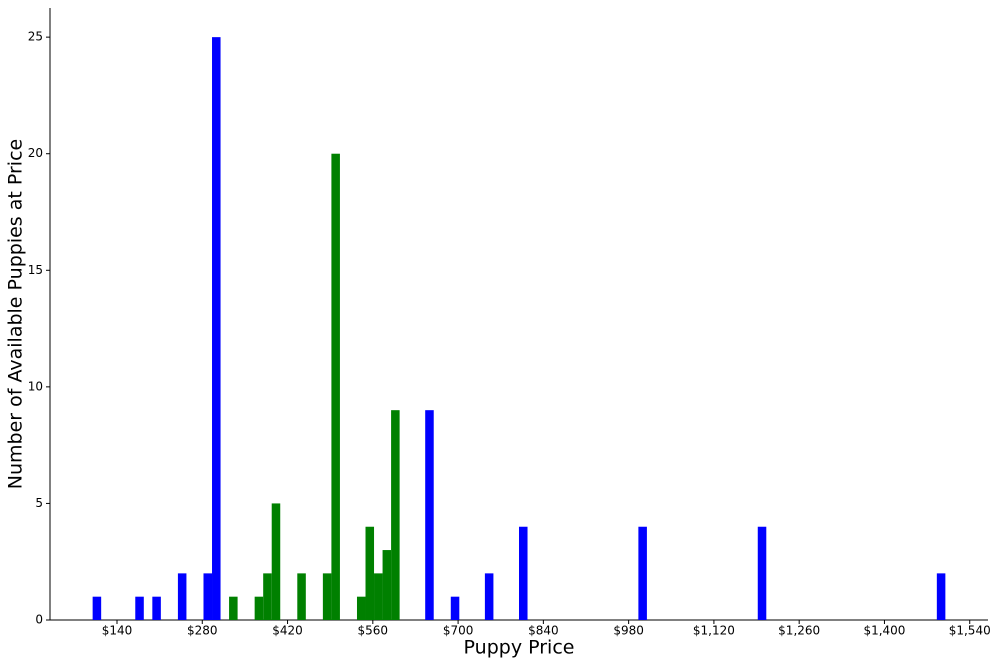  I want to click on x-axis-label: Puppy Price, so click(519, 648).